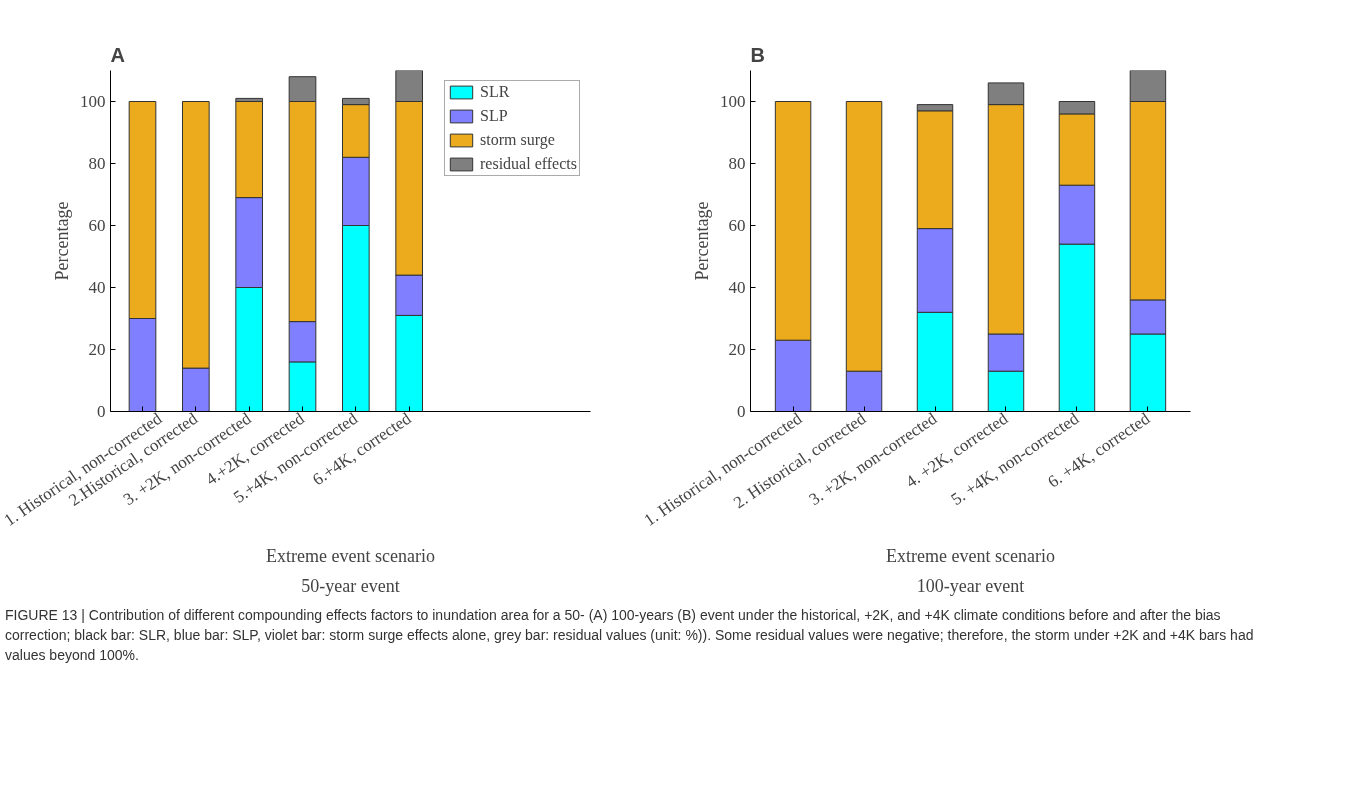  What do you see at coordinates (757, 54) in the screenshot?
I see `chart-title: B` at bounding box center [757, 54].